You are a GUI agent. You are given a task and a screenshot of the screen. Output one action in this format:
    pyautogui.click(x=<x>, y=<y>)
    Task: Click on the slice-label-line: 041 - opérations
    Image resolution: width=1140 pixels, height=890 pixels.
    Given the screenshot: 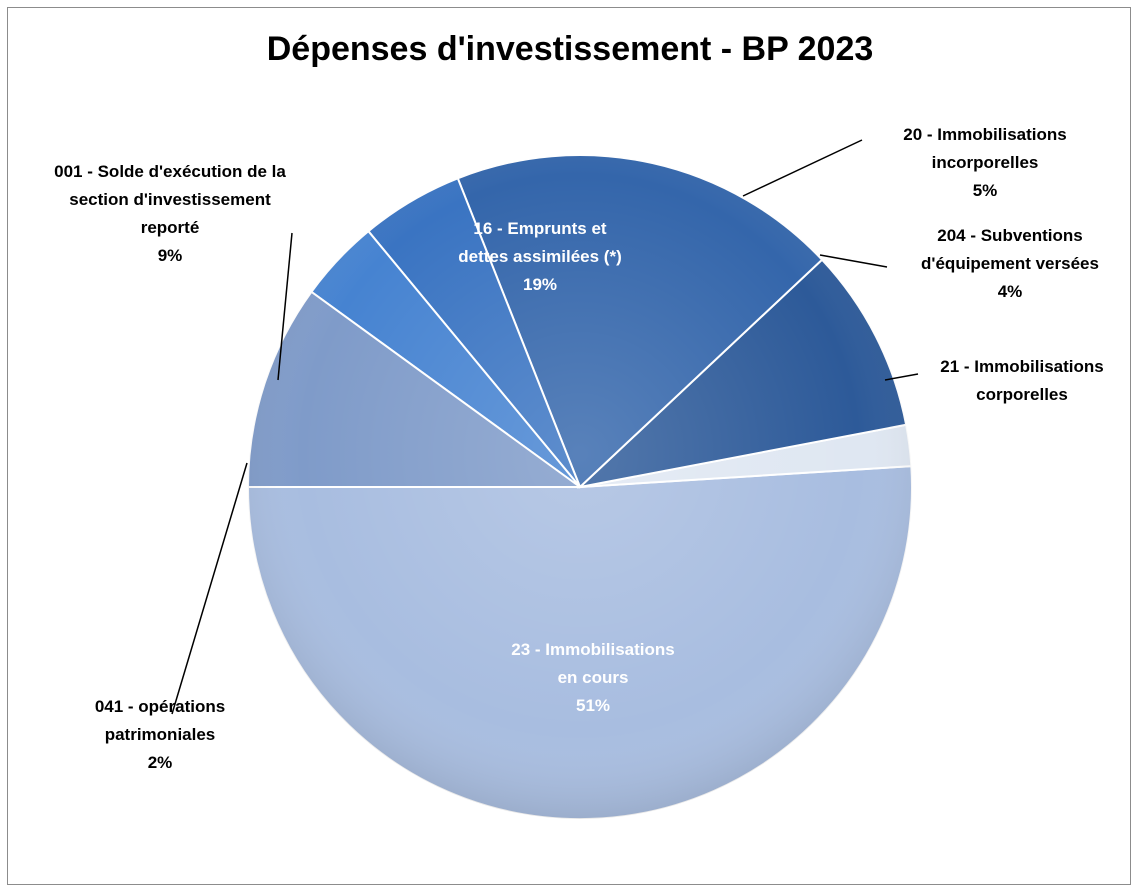 What is the action you would take?
    pyautogui.click(x=160, y=706)
    